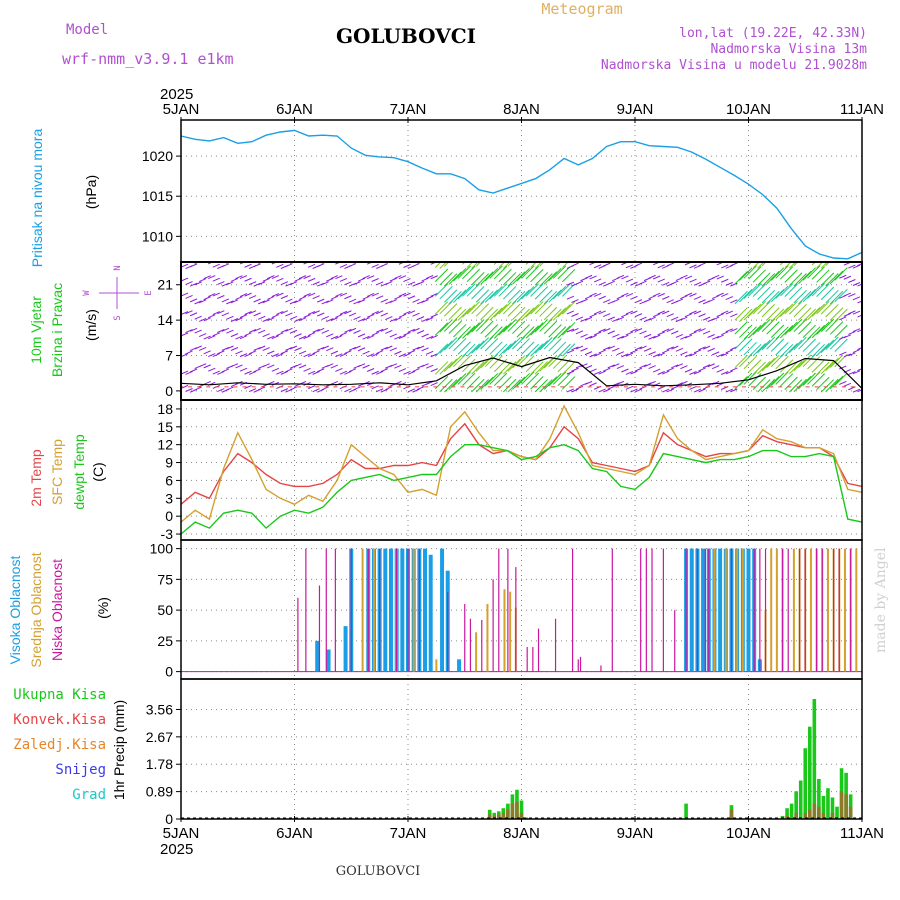 This screenshot has height=900, width=900. What do you see at coordinates (57, 610) in the screenshot?
I see `cloud-ylabel-low: Niska Oblacnost` at bounding box center [57, 610].